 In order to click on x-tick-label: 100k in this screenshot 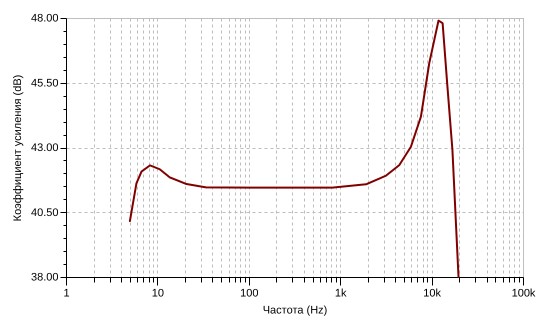, I will do `click(524, 294)`.